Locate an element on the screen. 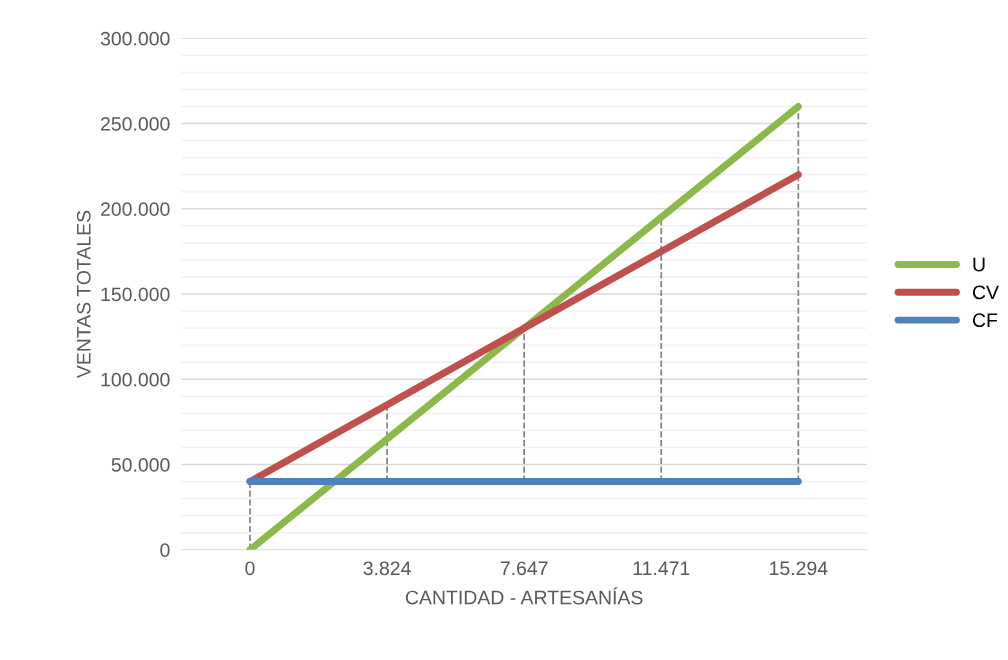 Image resolution: width=1008 pixels, height=660 pixels. y-axis-title: VENTAS TOTALES is located at coordinates (83, 294).